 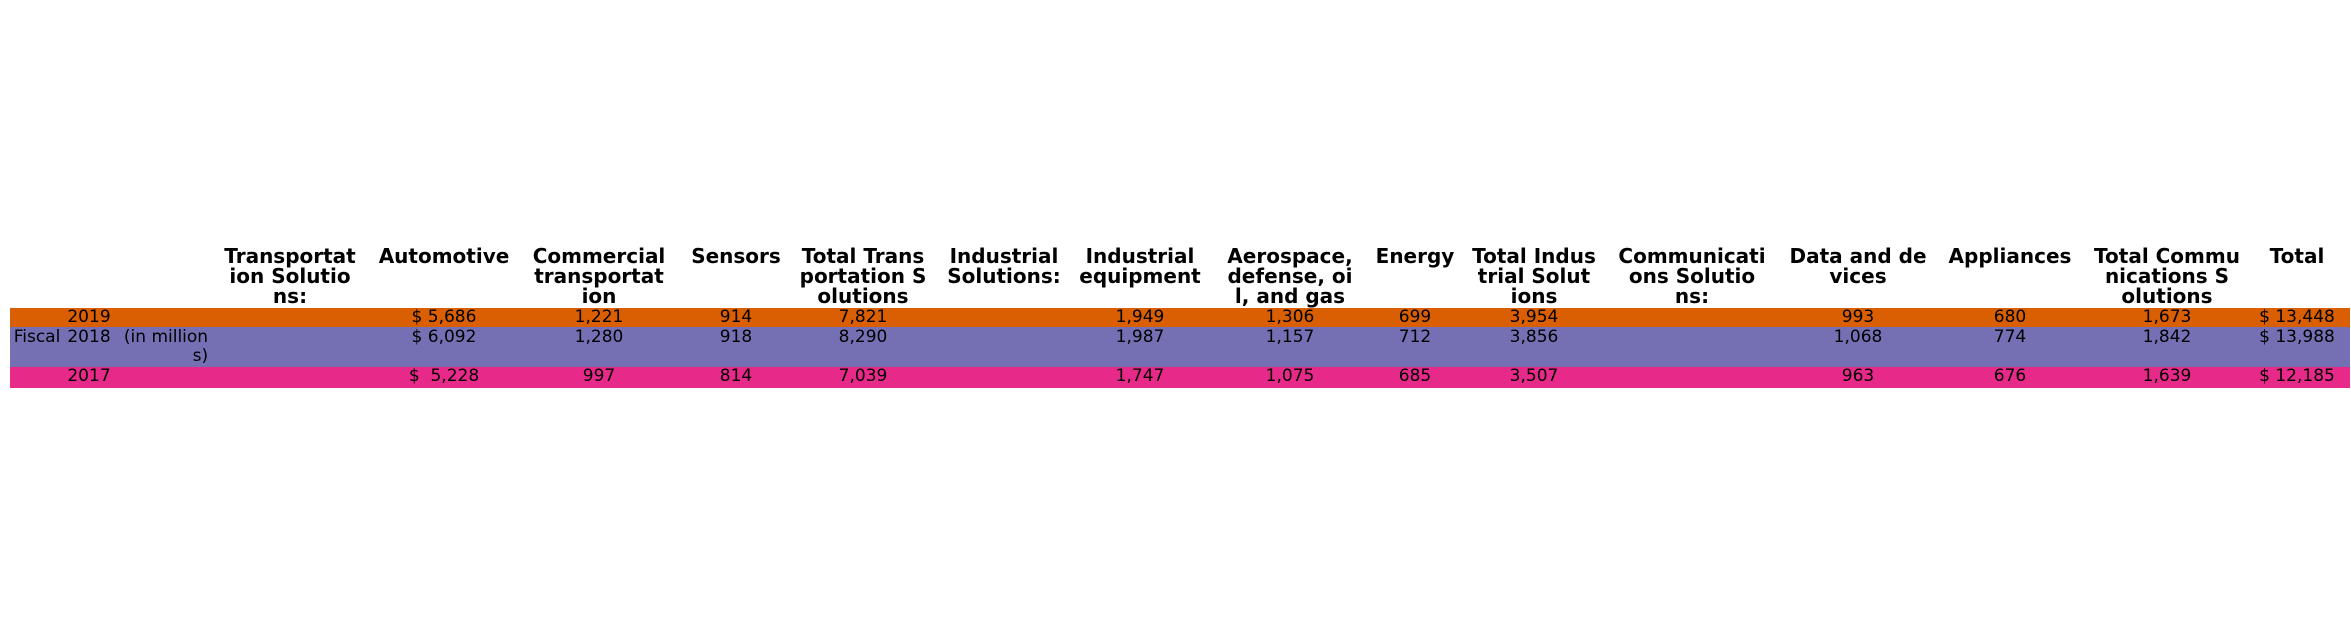 What do you see at coordinates (863, 376) in the screenshot?
I see `table-cell: 7,039` at bounding box center [863, 376].